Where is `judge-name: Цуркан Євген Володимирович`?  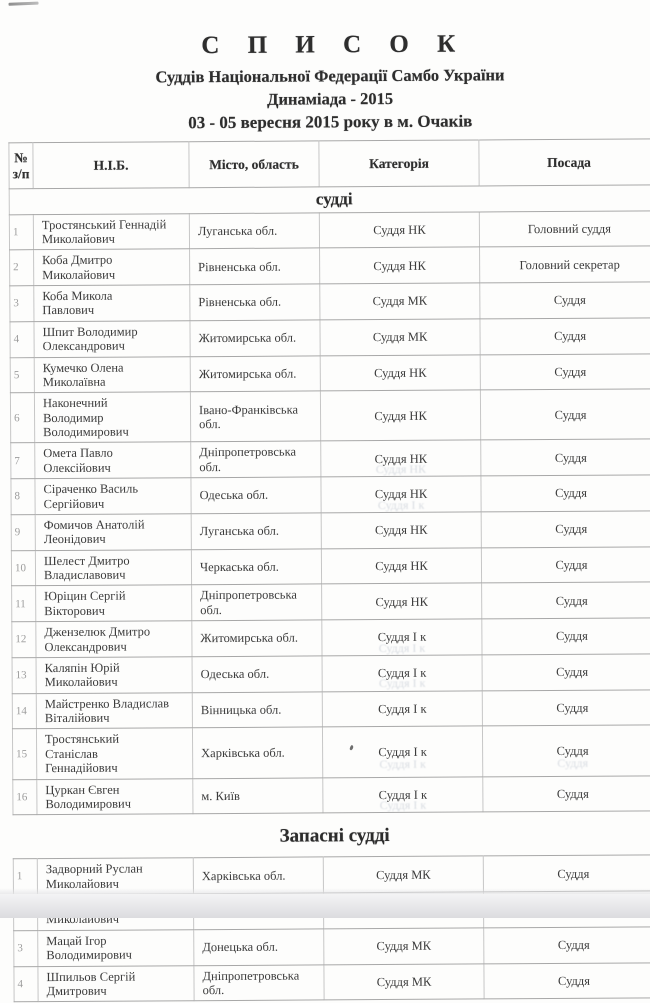
judge-name: Цуркан Євген Володимирович is located at coordinates (114, 796).